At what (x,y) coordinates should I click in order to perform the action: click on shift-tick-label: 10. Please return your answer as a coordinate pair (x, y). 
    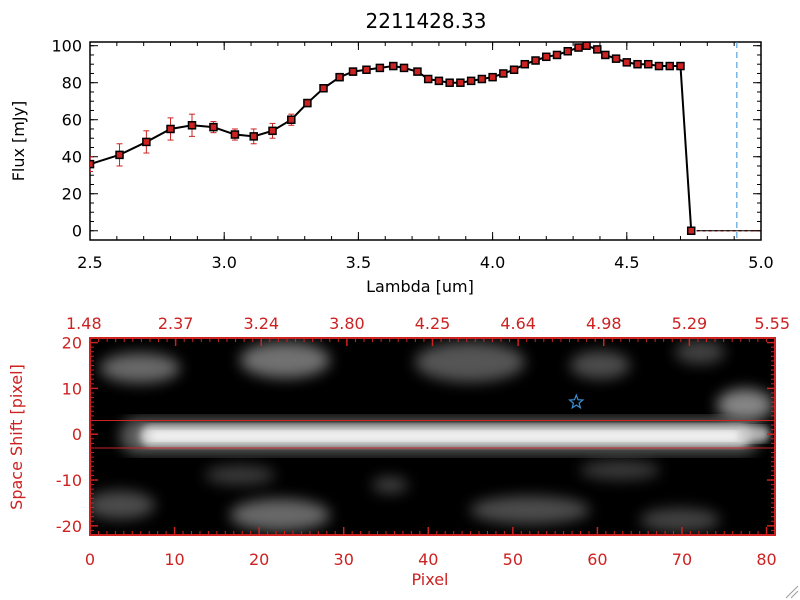
    Looking at the image, I should click on (72, 388).